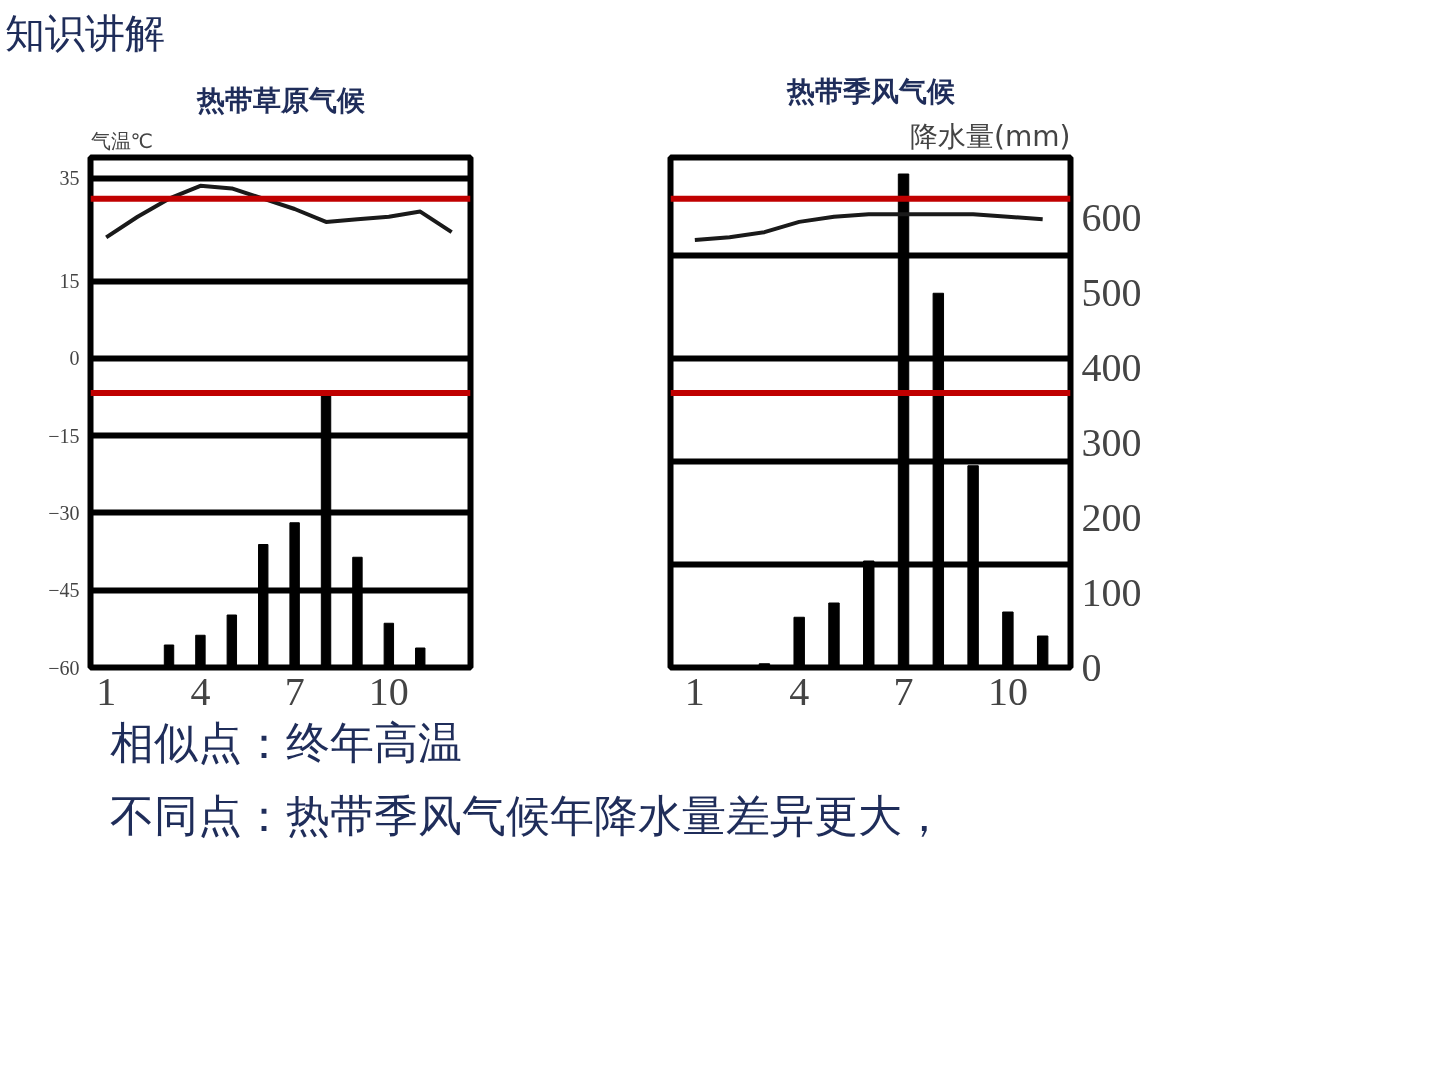 This screenshot has height=1080, width=1440. Describe the element at coordinates (990, 136) in the screenshot. I see `y2-axis-title: 降水量(mm)` at that location.